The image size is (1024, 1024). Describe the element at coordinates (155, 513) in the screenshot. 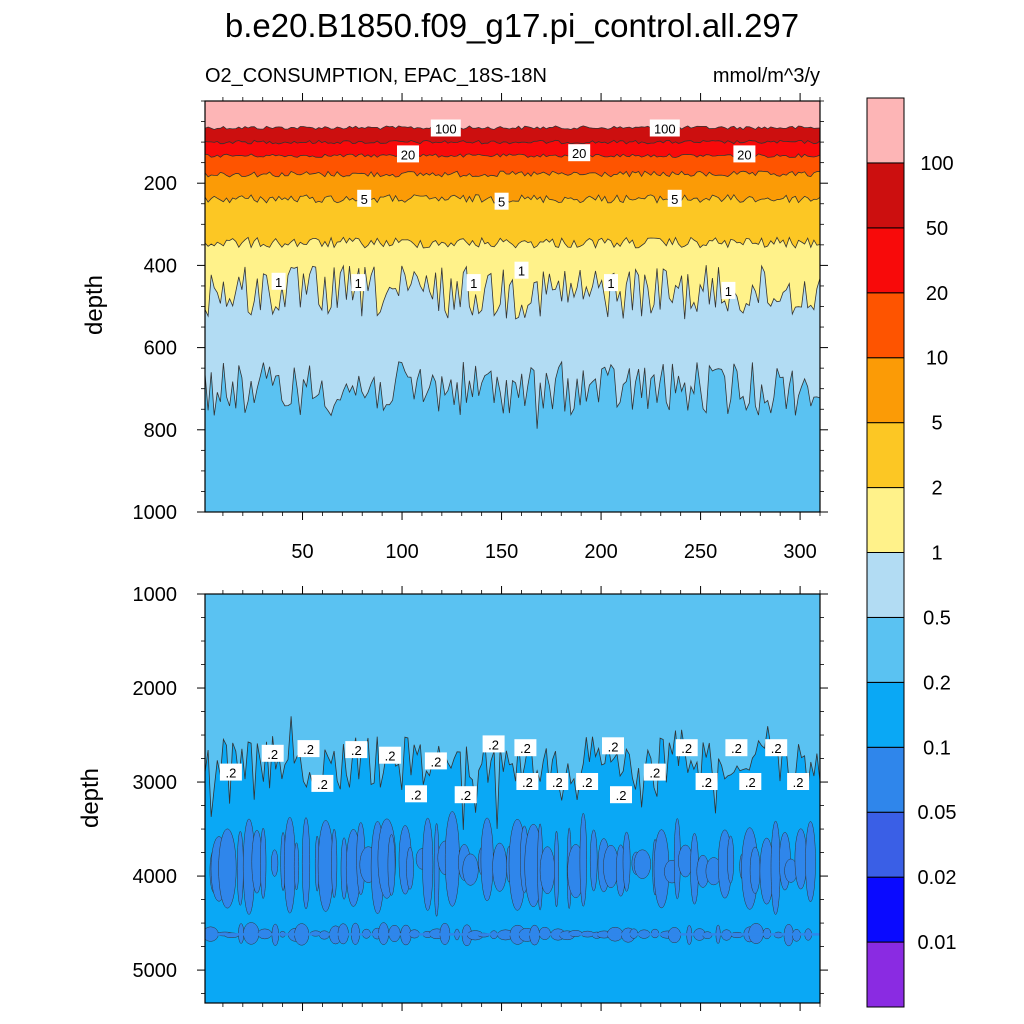

I see `y-tick-label: 1000` at that location.